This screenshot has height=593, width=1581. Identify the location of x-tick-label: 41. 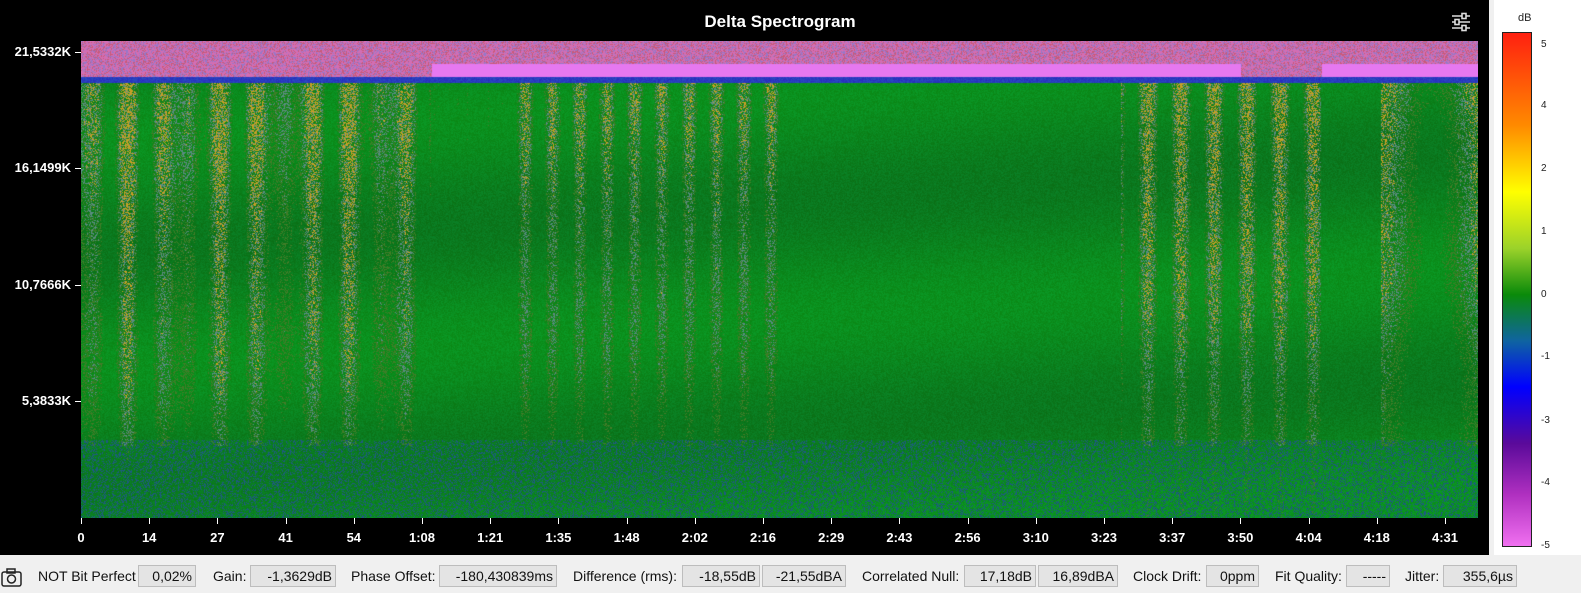
(285, 537).